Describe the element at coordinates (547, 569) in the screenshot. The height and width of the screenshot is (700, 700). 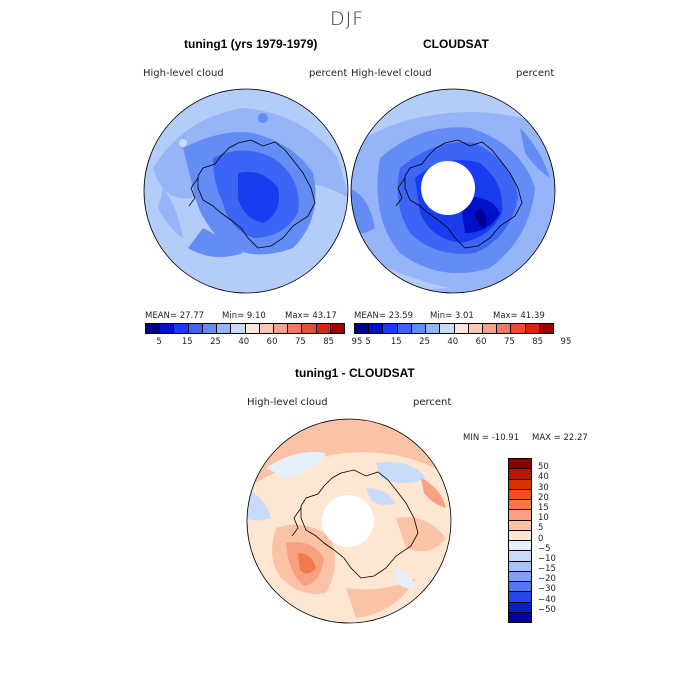
I see `colorbar-tick-label: −15` at that location.